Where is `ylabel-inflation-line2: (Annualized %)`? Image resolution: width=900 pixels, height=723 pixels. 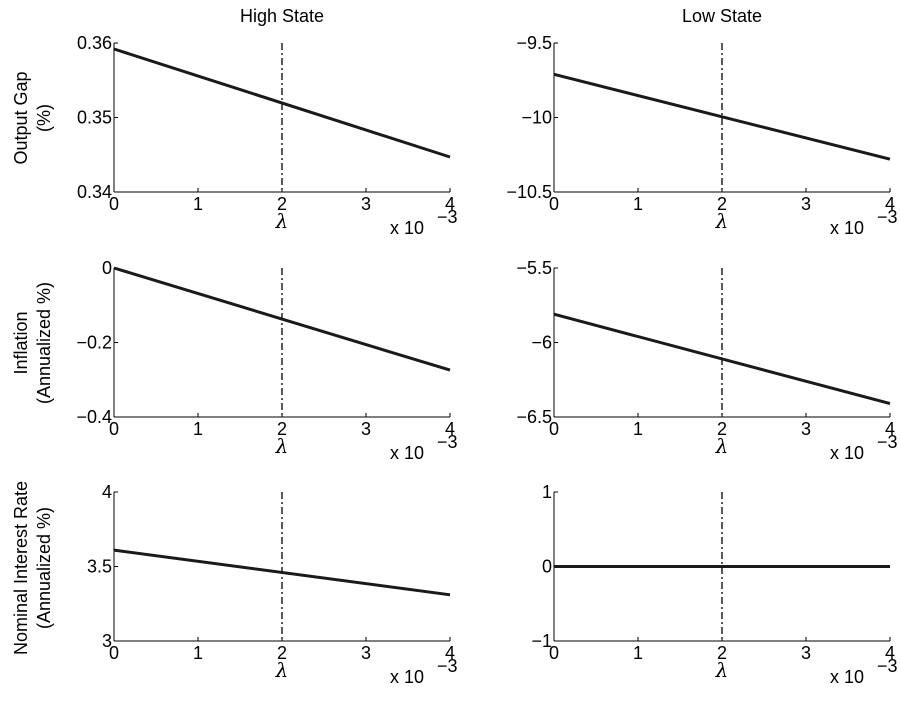 ylabel-inflation-line2: (Annualized %) is located at coordinates (44, 343).